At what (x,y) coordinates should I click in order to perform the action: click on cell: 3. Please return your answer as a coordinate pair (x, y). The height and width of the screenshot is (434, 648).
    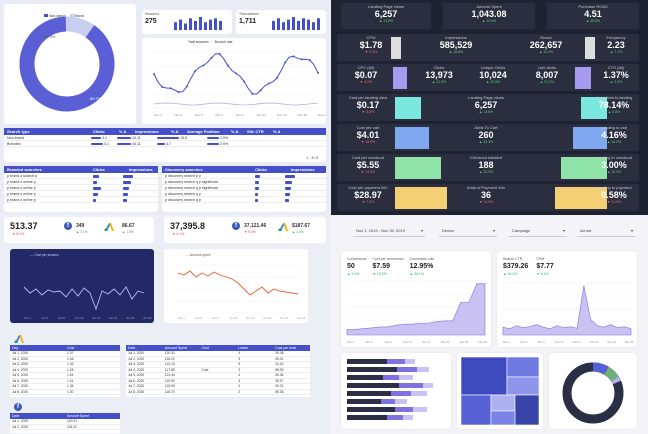
    Looking at the image, I should click on (239, 358).